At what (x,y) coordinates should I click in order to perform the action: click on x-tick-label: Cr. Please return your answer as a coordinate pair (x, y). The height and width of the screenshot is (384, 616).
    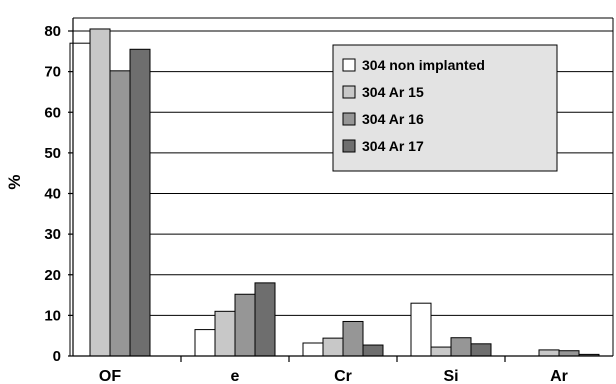
    Looking at the image, I should click on (343, 376).